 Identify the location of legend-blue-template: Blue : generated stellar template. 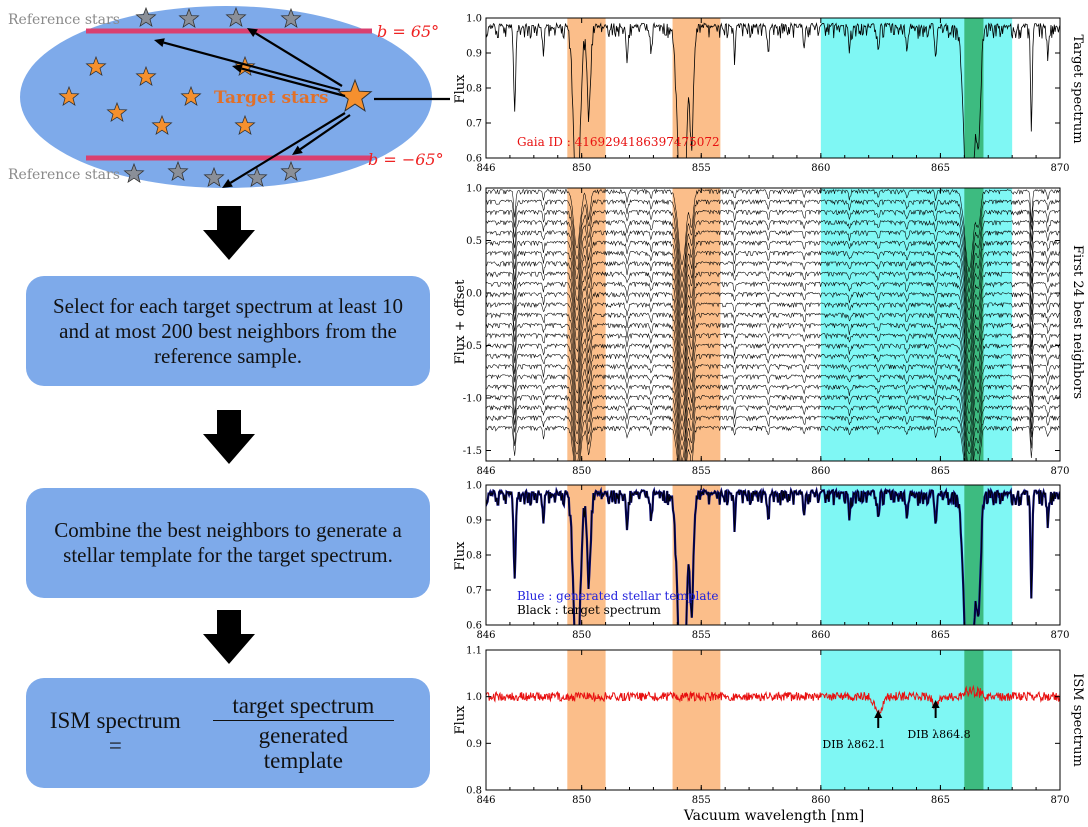
(617, 596).